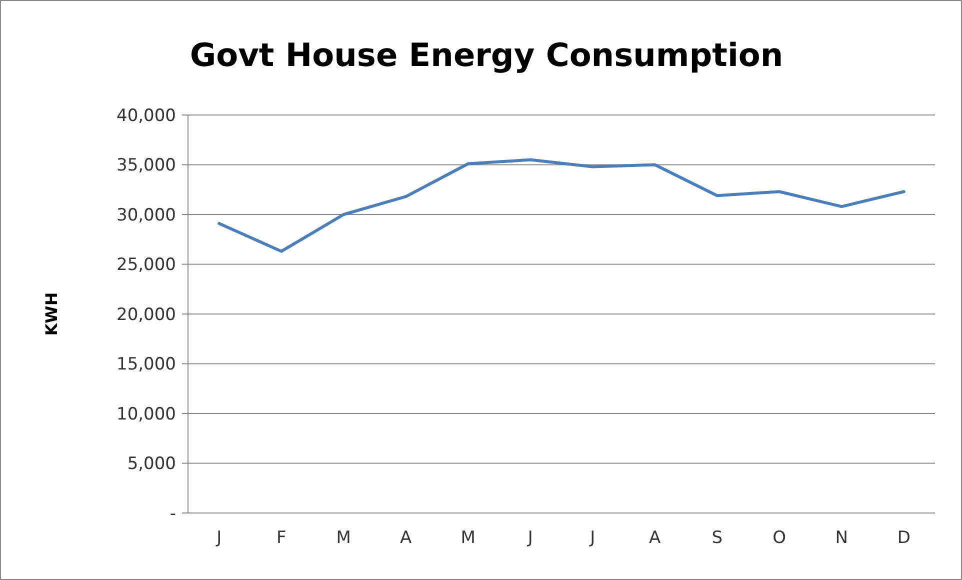 This screenshot has width=962, height=580. I want to click on x-tick-label: O, so click(779, 538).